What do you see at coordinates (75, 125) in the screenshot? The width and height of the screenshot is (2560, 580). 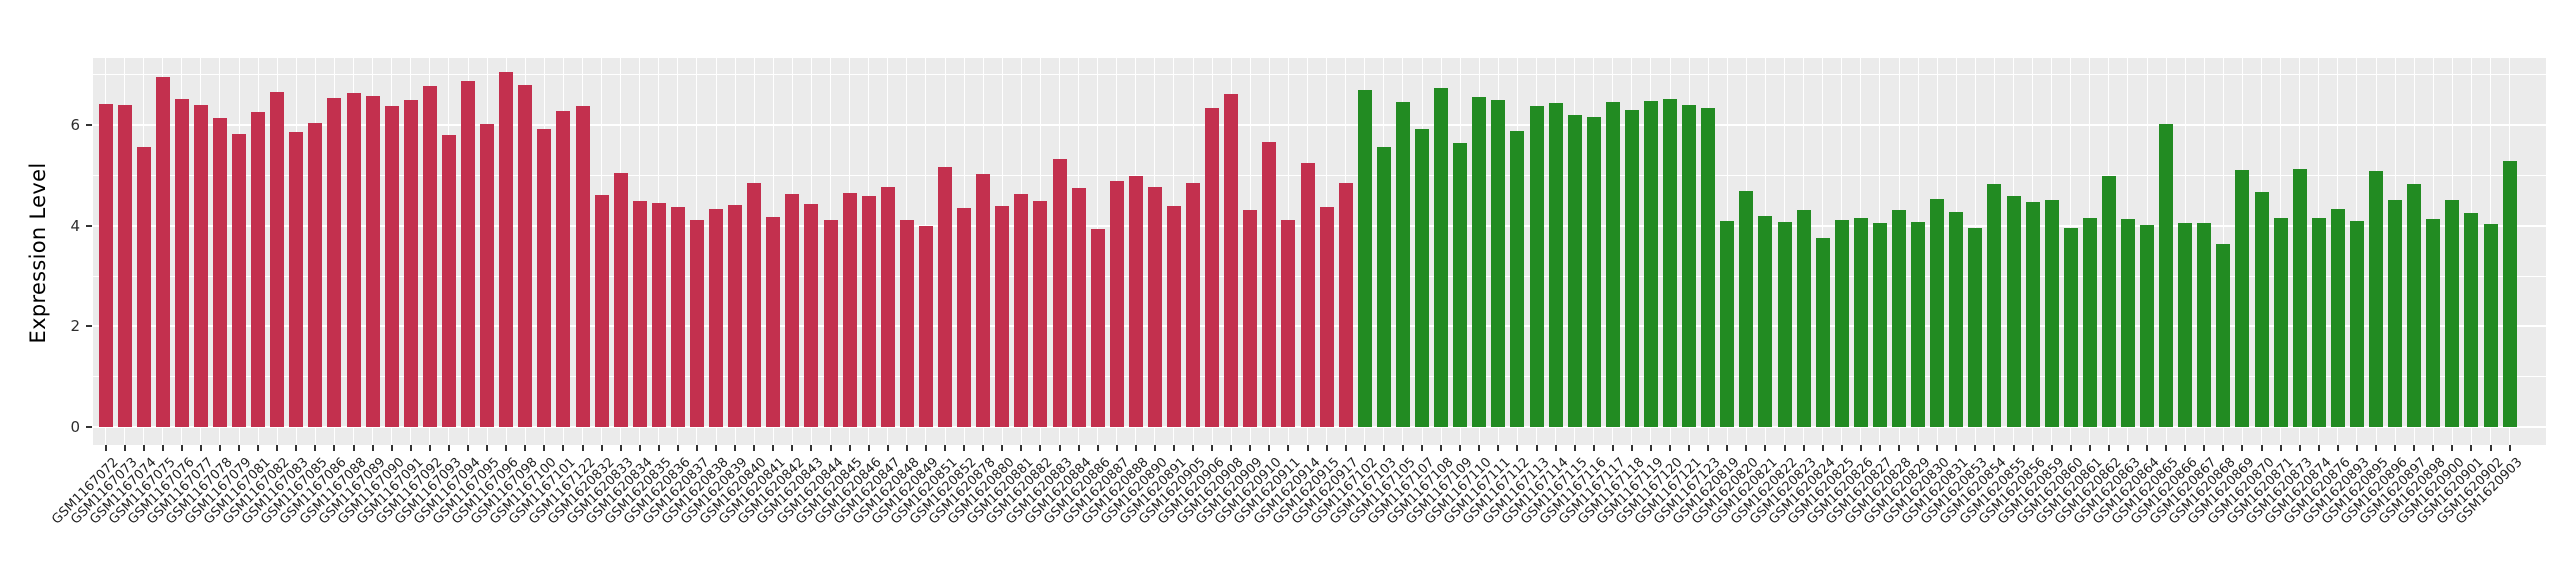 I see `y-tick-label: 6` at bounding box center [75, 125].